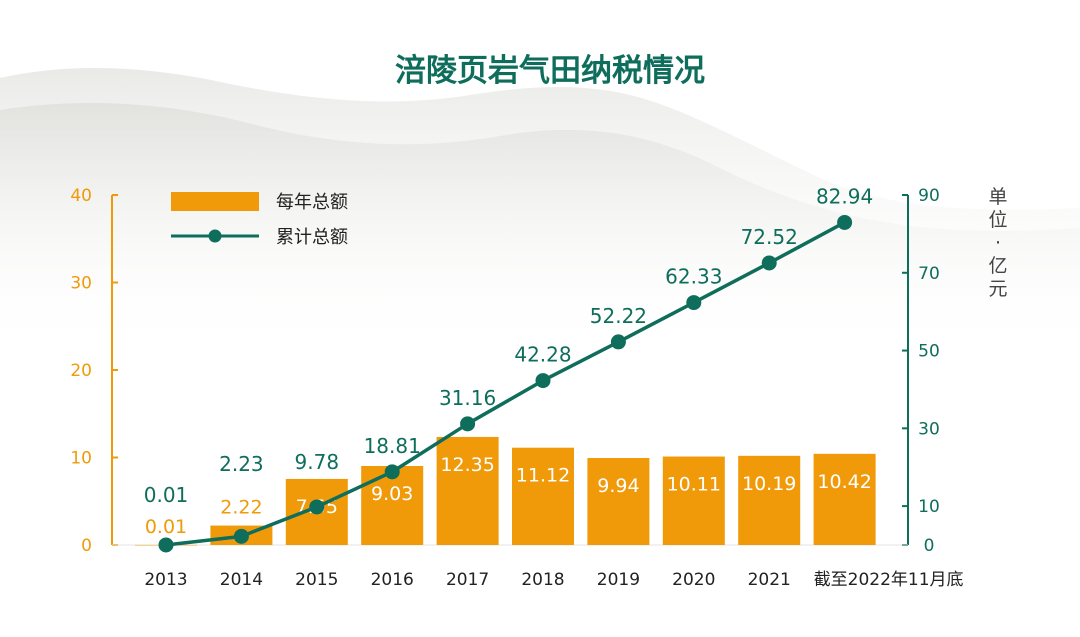 The height and width of the screenshot is (637, 1080). Describe the element at coordinates (86, 546) in the screenshot. I see `left-tick-label: 0` at that location.